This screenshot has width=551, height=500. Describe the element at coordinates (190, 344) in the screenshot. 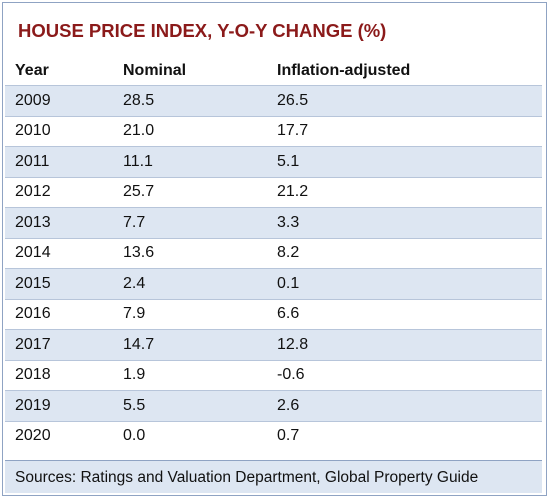

I see `nominal-cell: 14.7` at that location.